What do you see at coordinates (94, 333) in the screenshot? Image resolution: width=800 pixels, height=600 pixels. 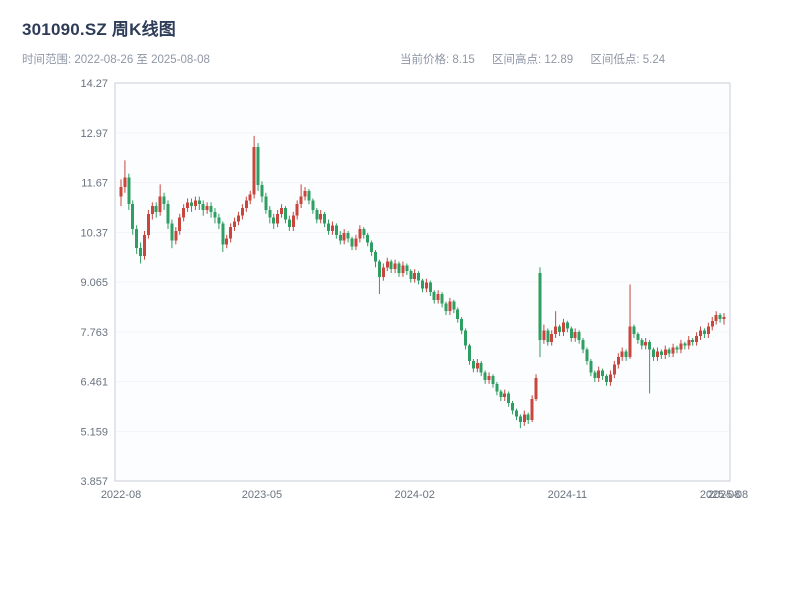 I see `svg-text: 7.763` at bounding box center [94, 333].